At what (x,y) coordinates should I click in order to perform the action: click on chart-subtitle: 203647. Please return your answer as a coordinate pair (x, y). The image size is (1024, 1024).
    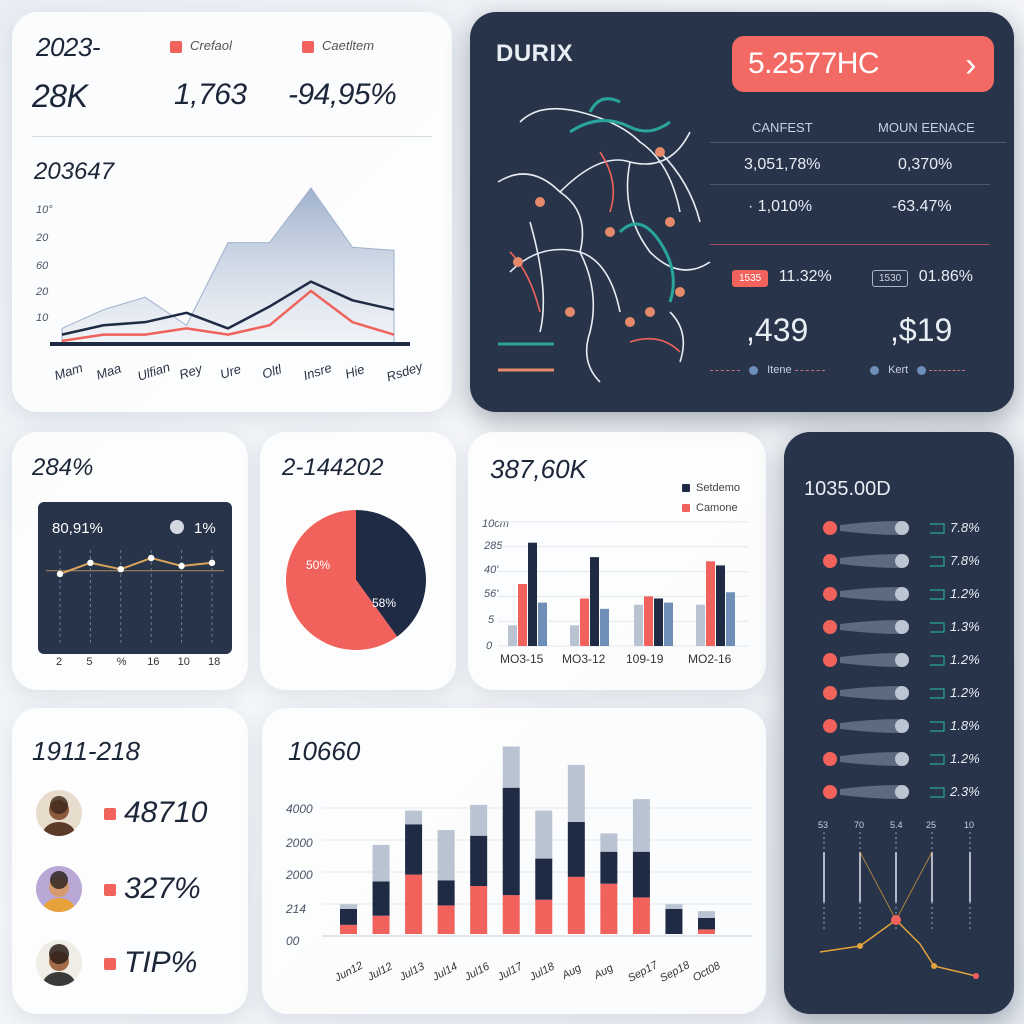
    Looking at the image, I should click on (74, 171).